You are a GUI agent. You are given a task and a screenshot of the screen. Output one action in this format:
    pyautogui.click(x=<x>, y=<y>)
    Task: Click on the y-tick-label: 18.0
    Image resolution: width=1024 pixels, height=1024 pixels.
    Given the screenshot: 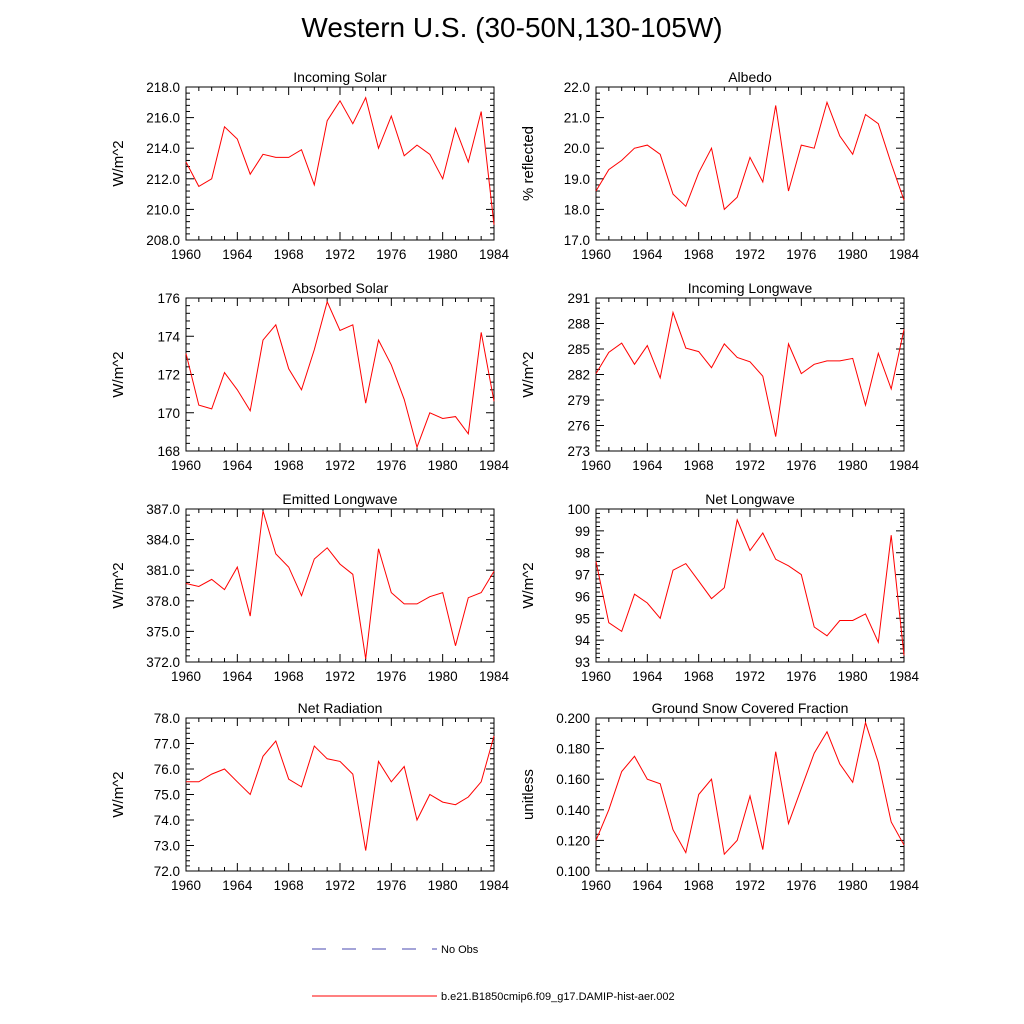 What is the action you would take?
    pyautogui.click(x=577, y=209)
    